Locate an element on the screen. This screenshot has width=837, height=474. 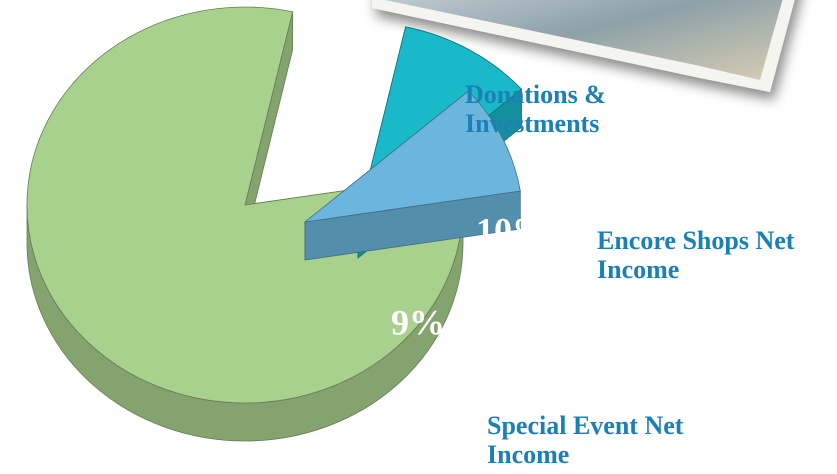
value-label: 10% is located at coordinates (512, 230).